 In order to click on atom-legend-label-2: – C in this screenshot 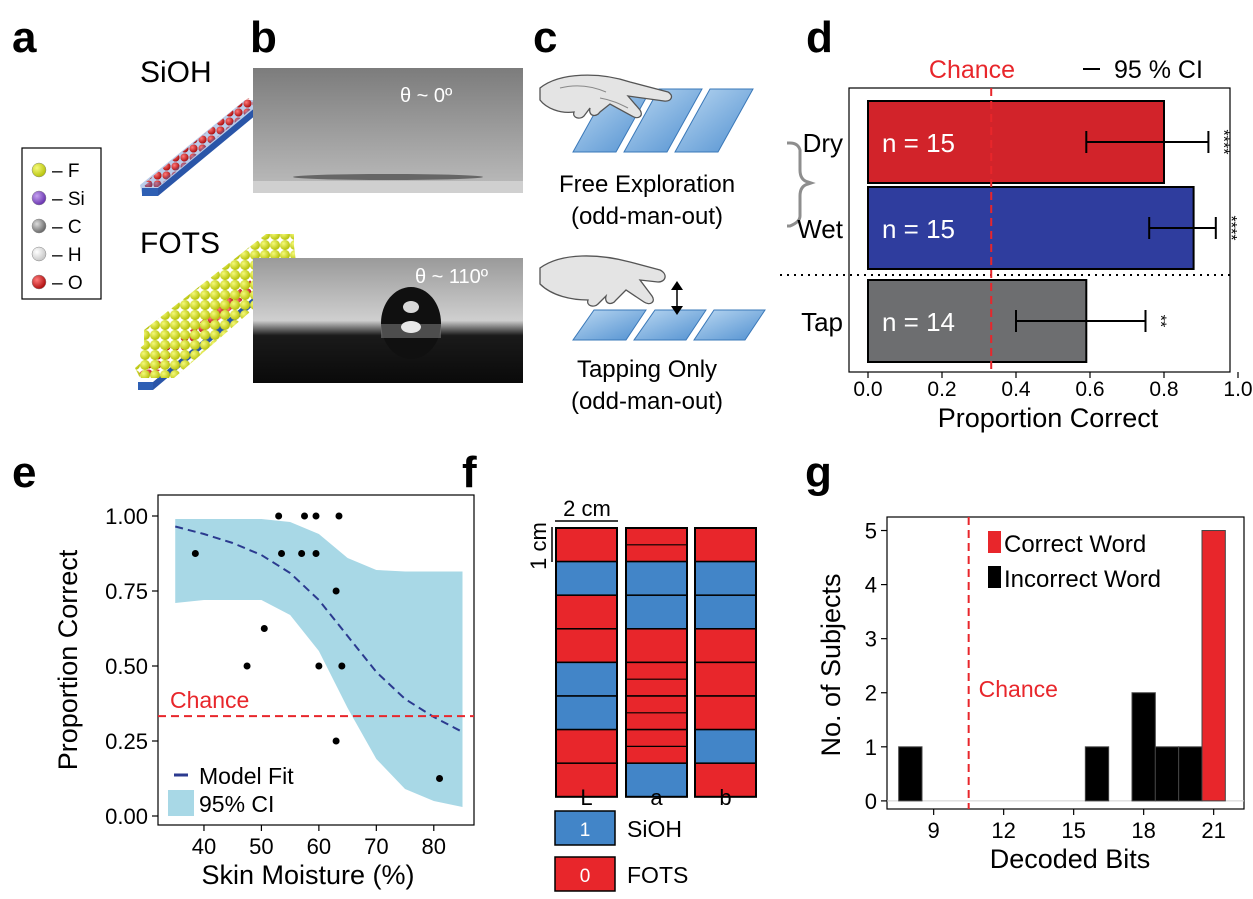, I will do `click(67, 227)`.